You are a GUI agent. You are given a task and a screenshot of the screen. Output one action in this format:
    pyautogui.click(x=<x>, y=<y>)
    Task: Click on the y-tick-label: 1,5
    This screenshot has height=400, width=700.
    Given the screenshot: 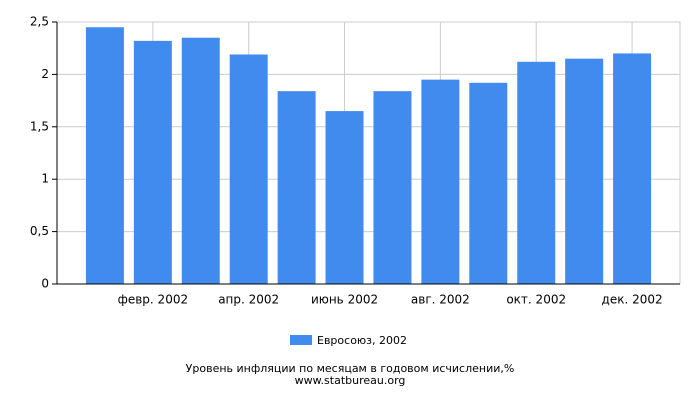 What is the action you would take?
    pyautogui.click(x=39, y=126)
    